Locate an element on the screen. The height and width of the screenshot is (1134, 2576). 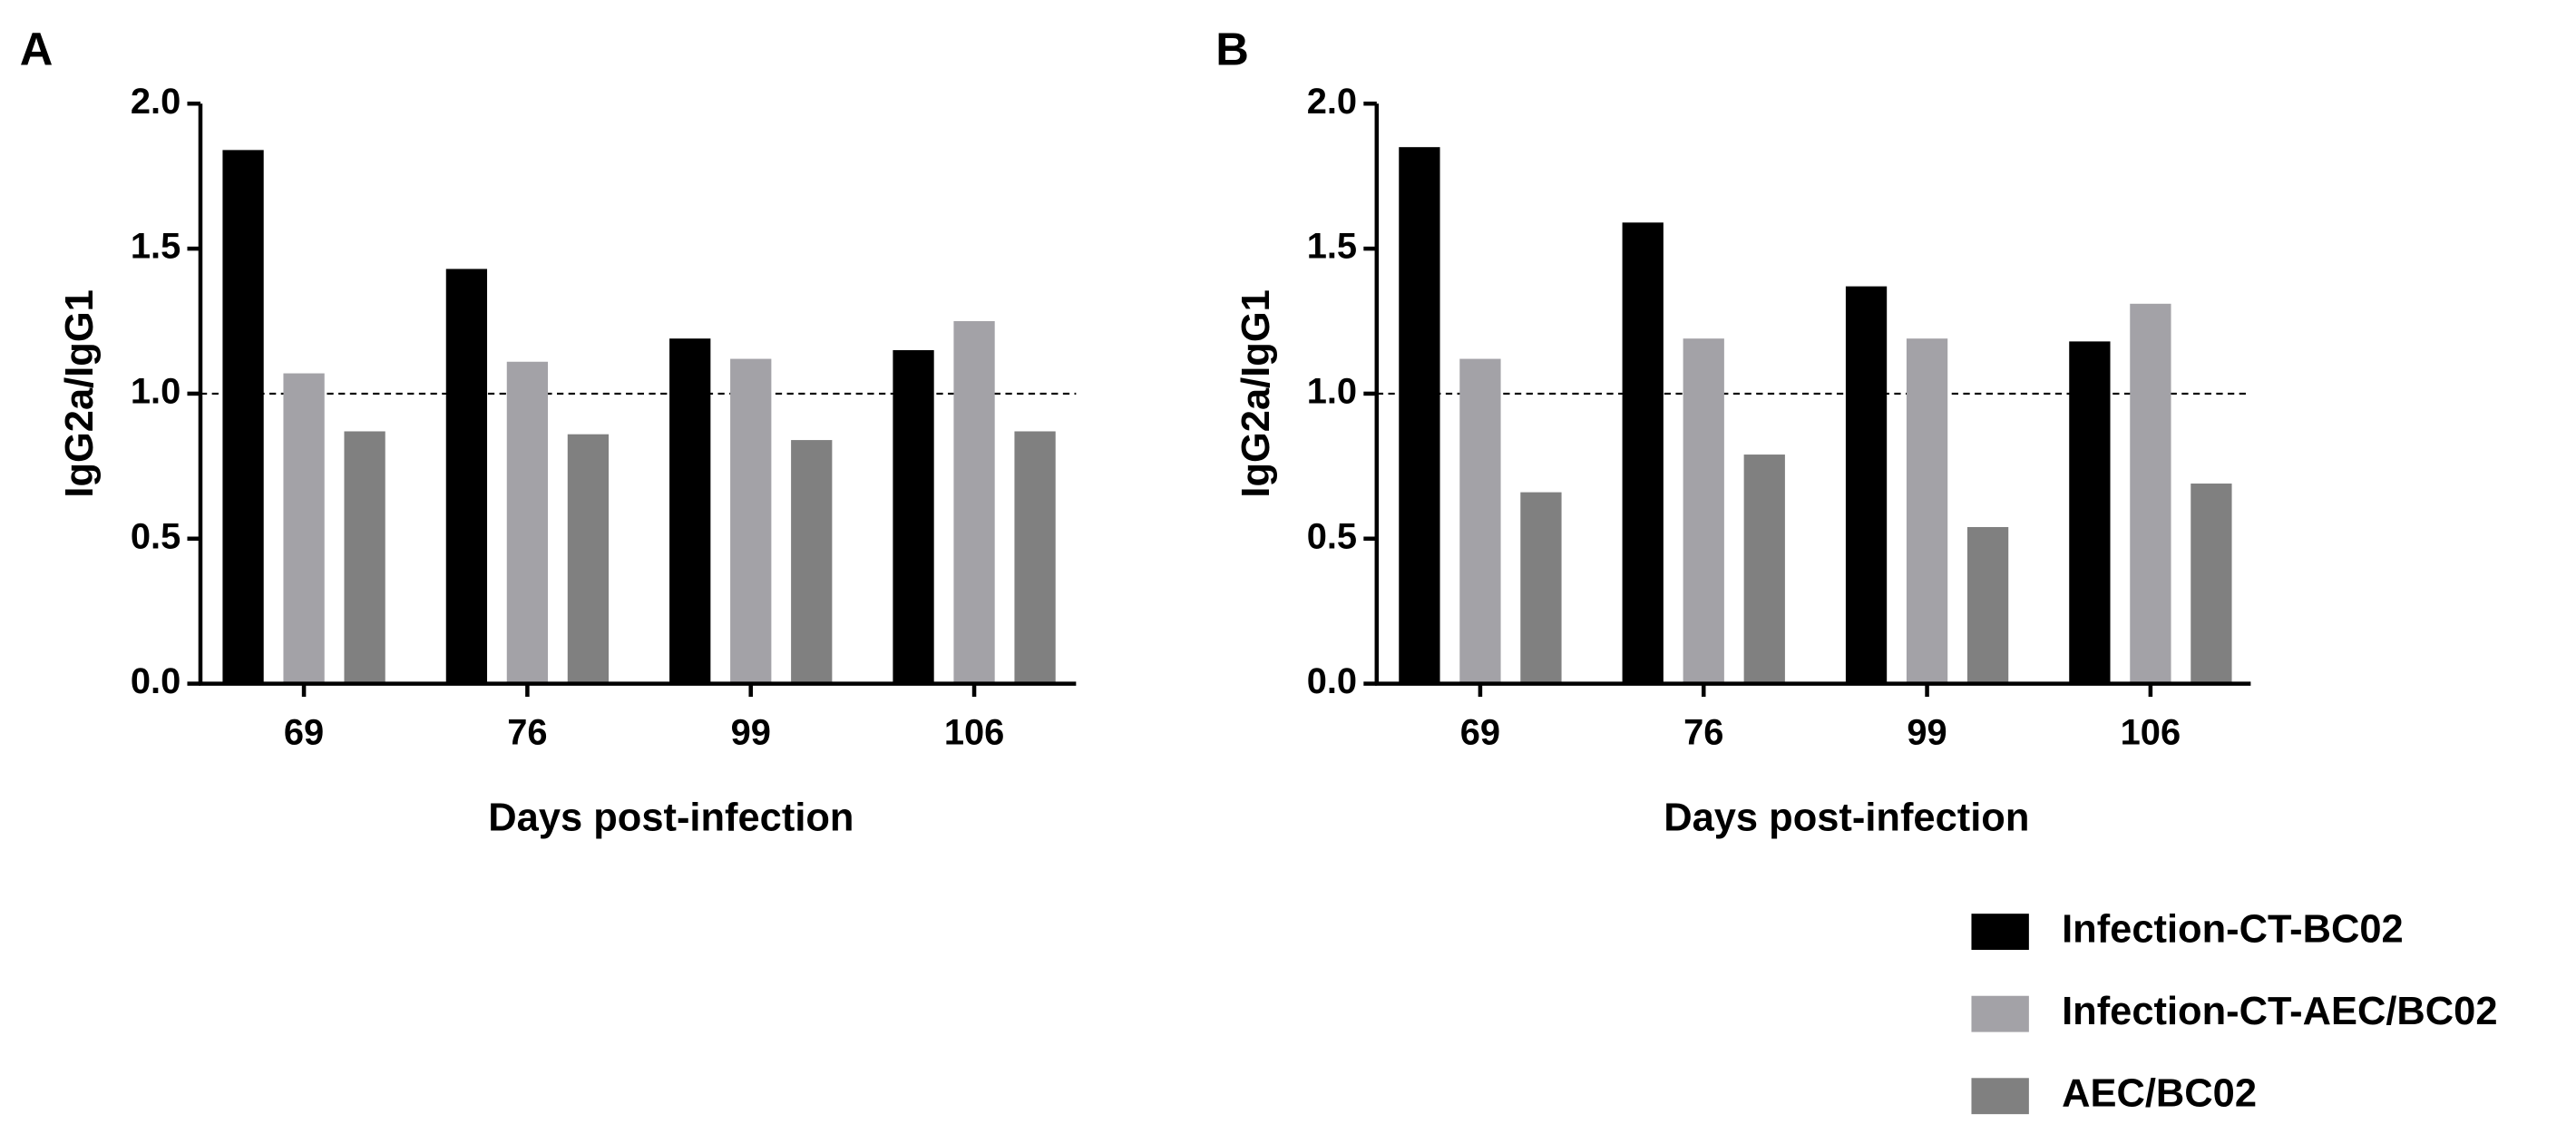
panel-label: A is located at coordinates (37, 49).